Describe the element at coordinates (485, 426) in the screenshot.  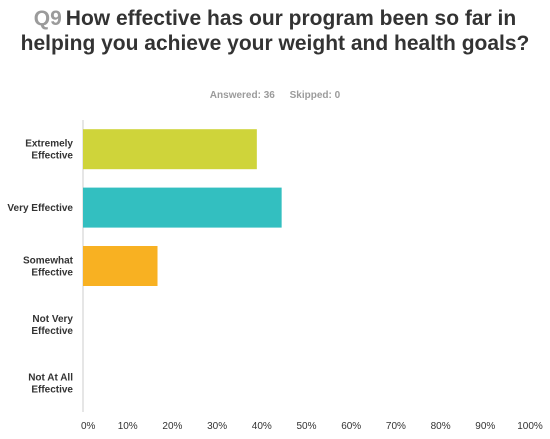
I see `x-tick-label-90: 90%` at that location.